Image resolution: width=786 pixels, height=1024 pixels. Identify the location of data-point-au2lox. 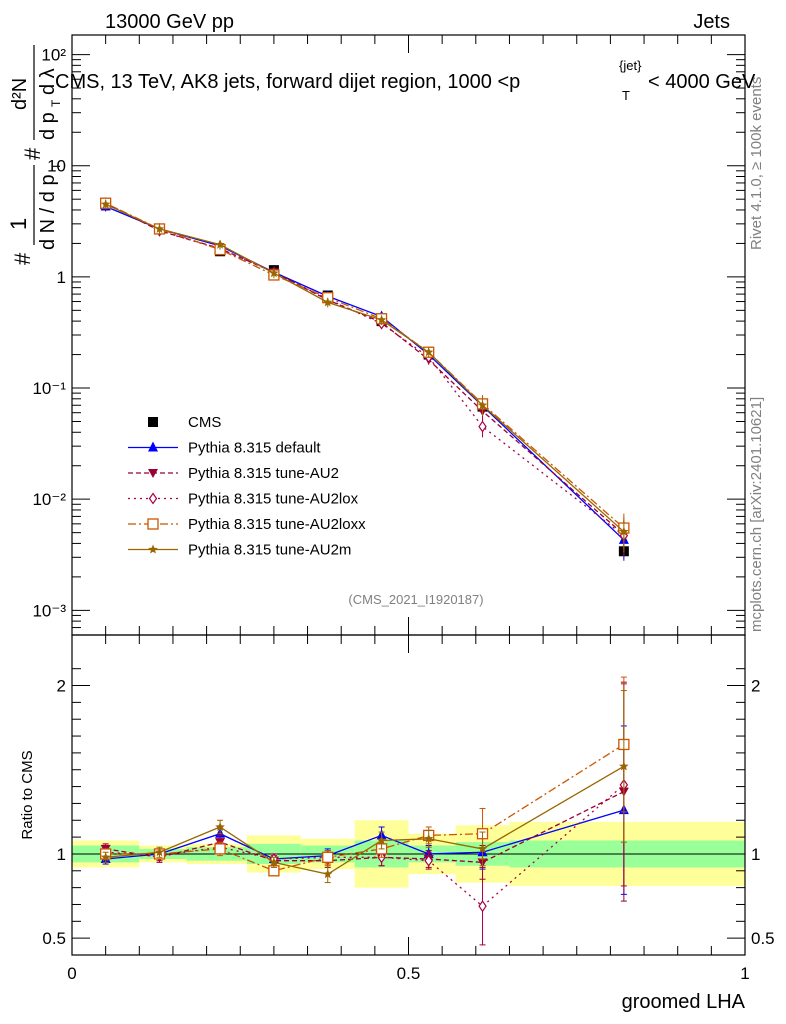
(482, 426).